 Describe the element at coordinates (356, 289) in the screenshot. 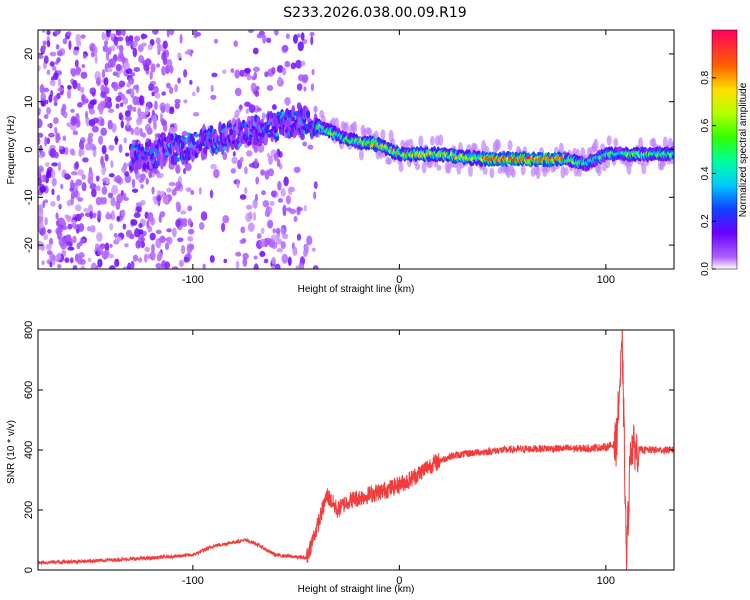

I see `spectrogram-x-label: Height of straight line (km)` at that location.